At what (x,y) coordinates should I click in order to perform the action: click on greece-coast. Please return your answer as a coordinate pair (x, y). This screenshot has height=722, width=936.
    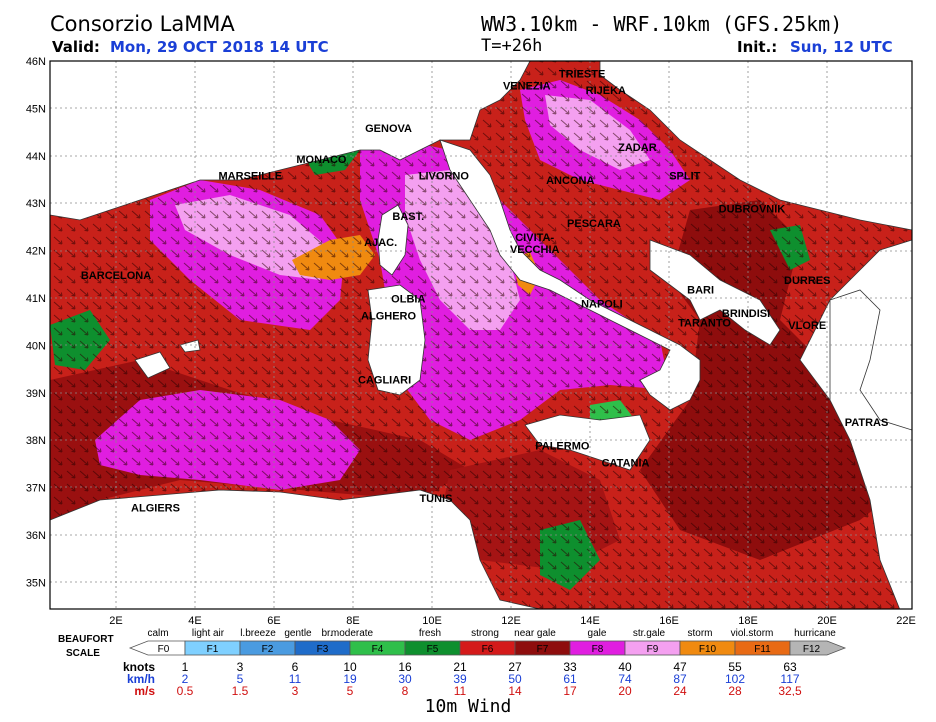
    Looking at the image, I should click on (870, 449).